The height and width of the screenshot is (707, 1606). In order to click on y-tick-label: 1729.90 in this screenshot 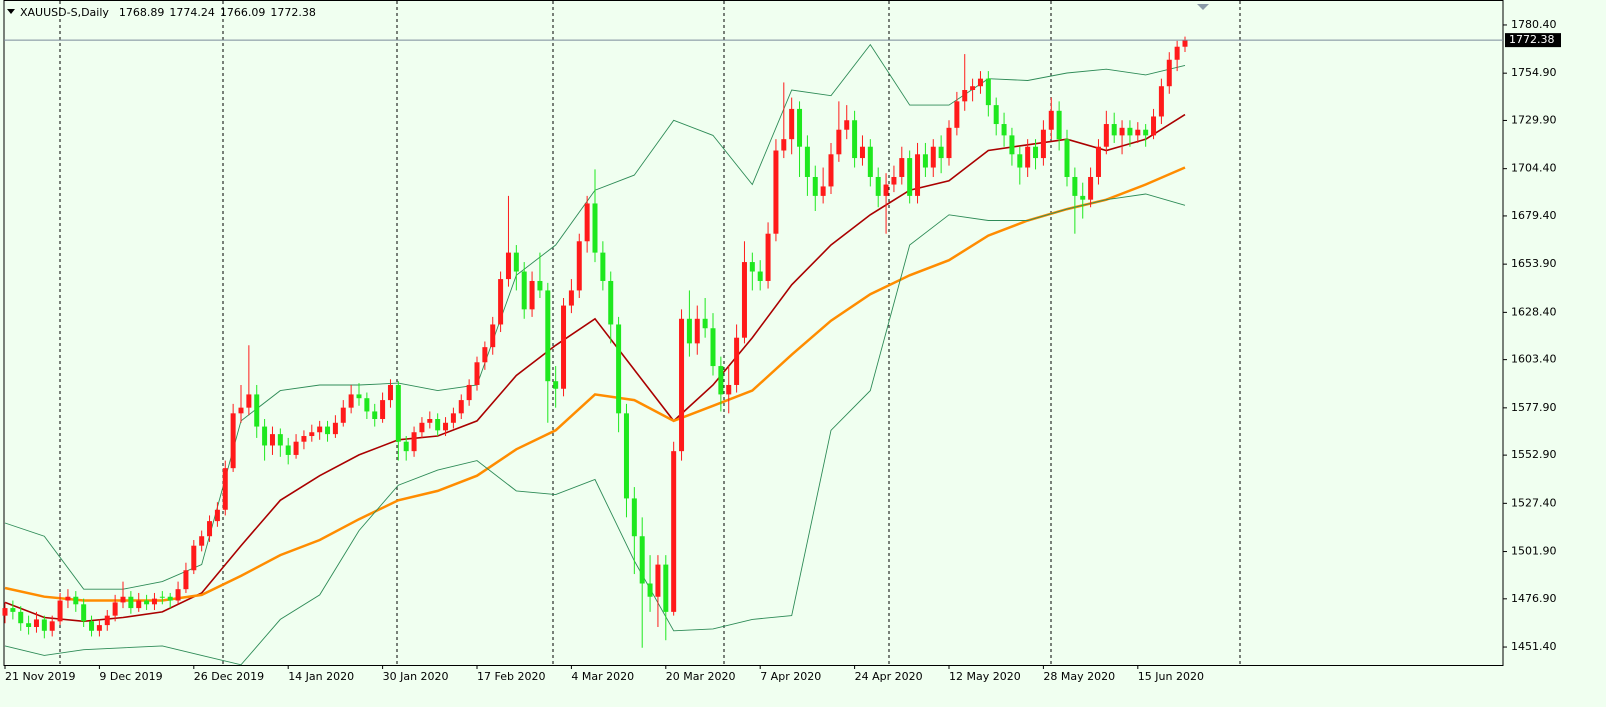, I will do `click(1534, 119)`.